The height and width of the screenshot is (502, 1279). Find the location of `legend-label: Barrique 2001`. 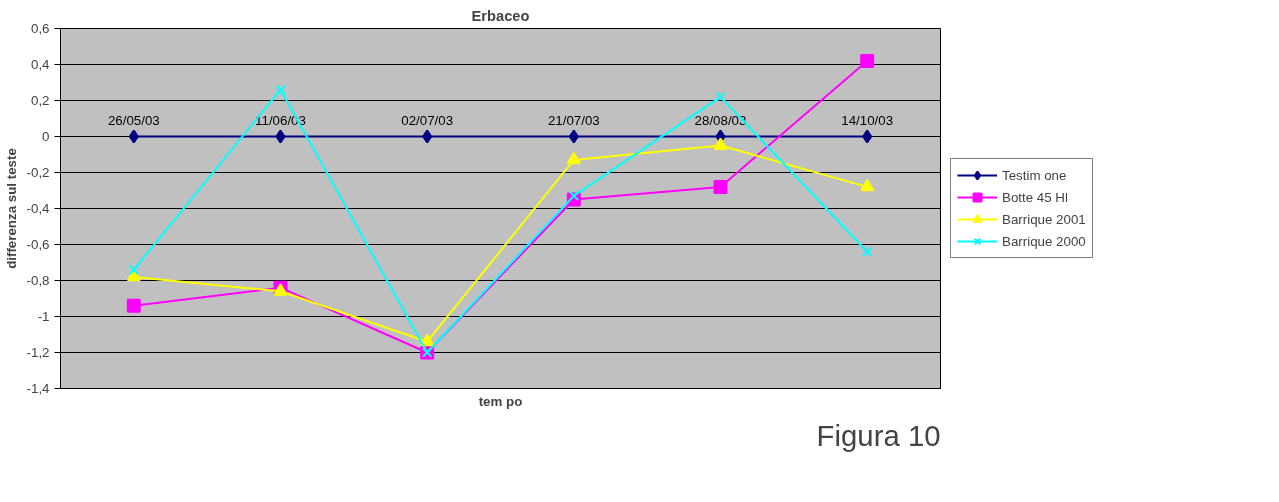

legend-label: Barrique 2001 is located at coordinates (1044, 219).